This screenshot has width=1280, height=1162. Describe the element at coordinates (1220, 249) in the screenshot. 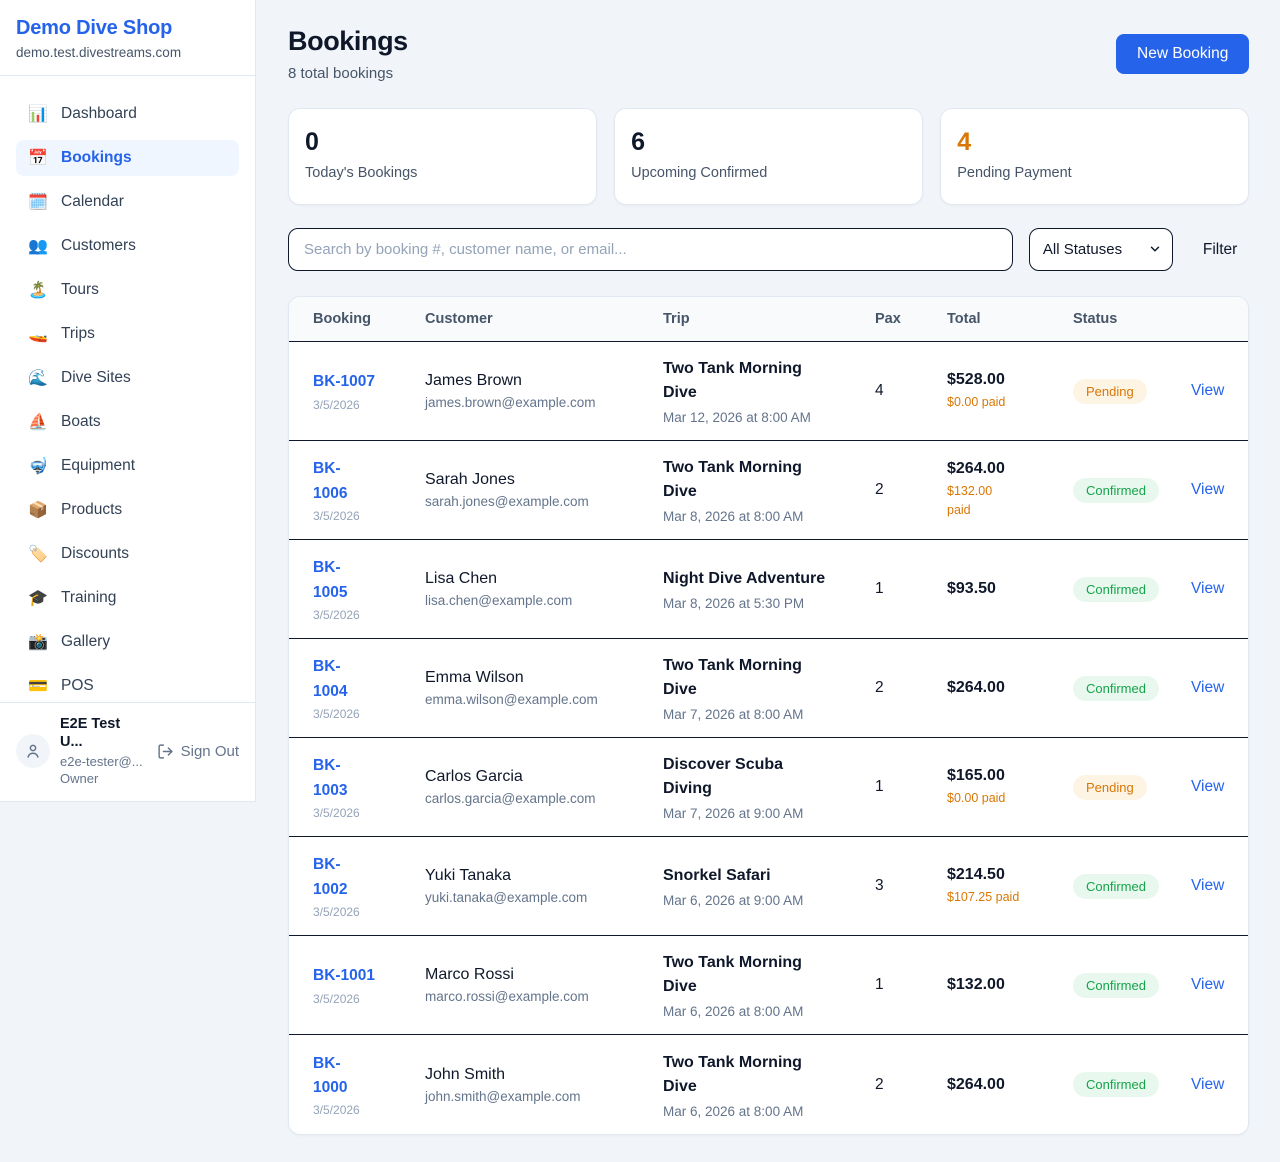

I see `filter-button: Filter` at that location.